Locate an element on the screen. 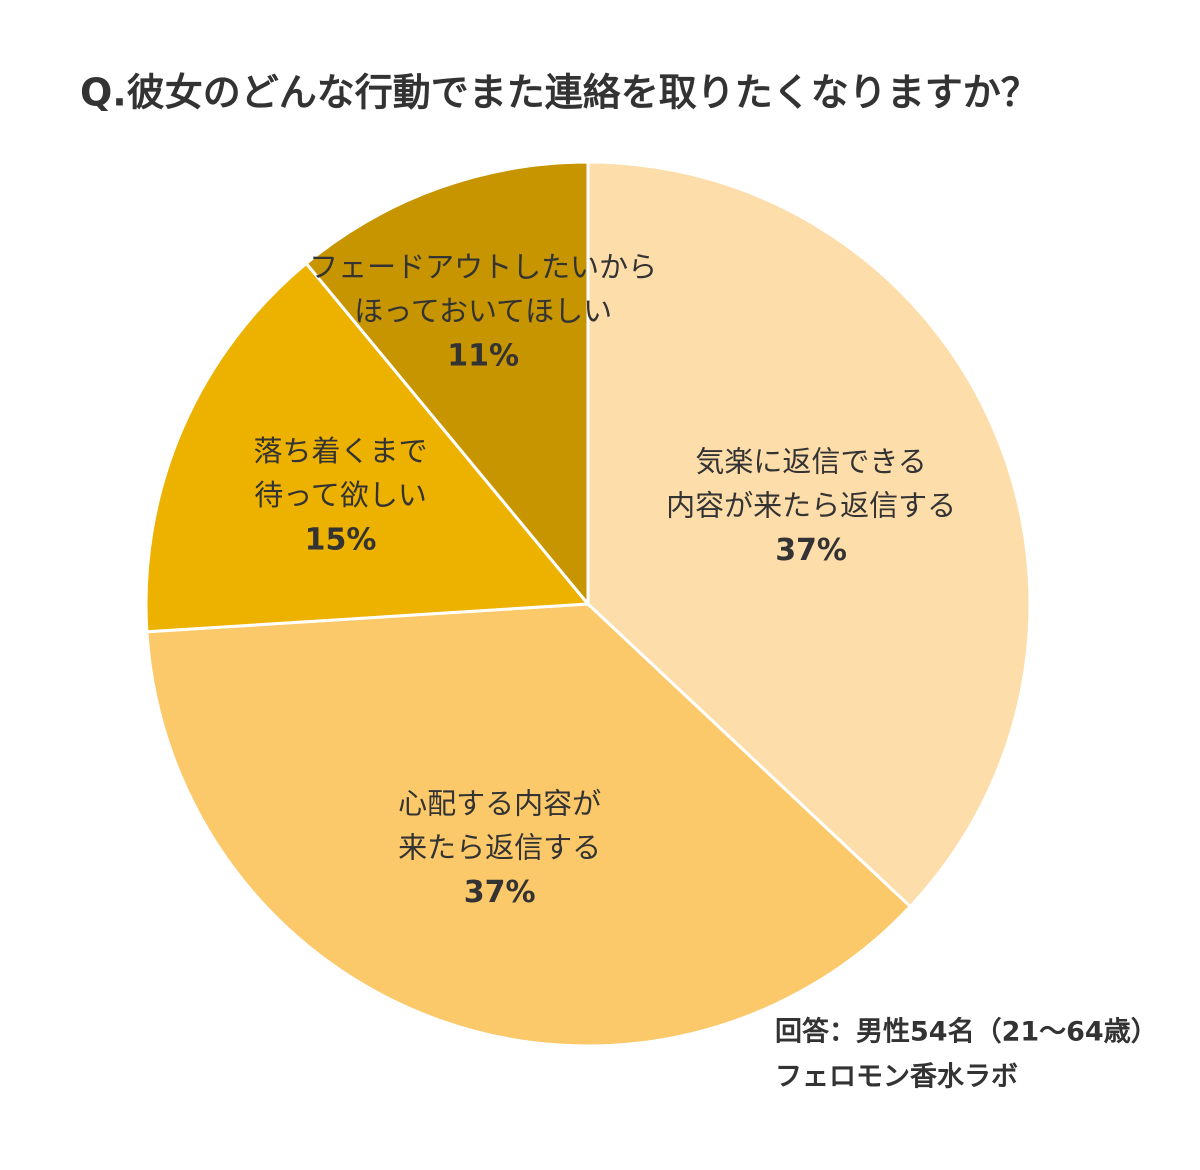 This screenshot has height=1170, width=1200. slice-label: 内容が来たら返信する is located at coordinates (811, 505).